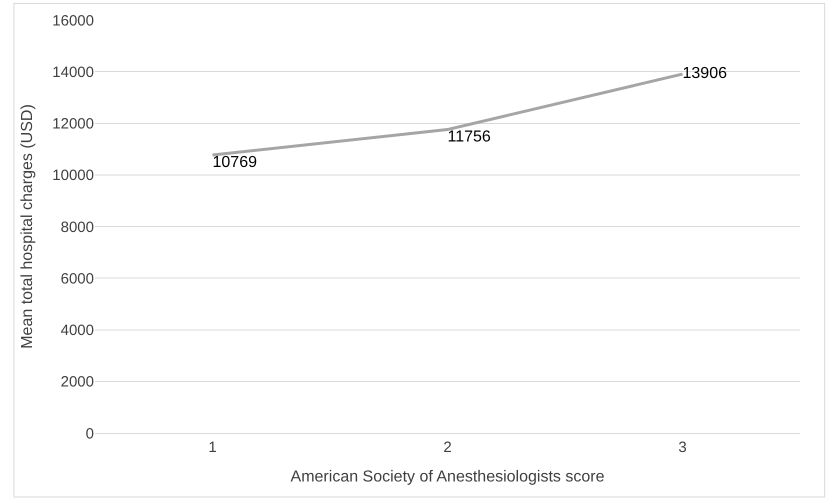 This screenshot has width=830, height=503. Describe the element at coordinates (682, 447) in the screenshot. I see `x-tick-label: 3` at that location.